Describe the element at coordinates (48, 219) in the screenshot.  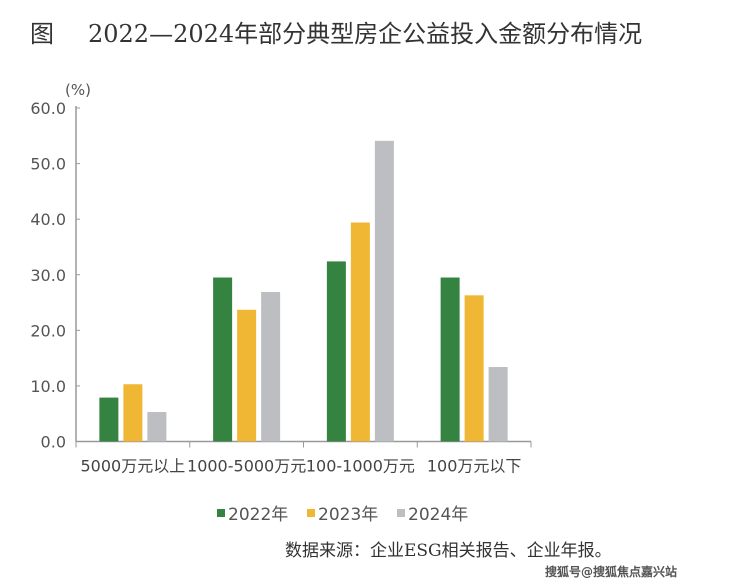
I see `y-tick-label: 40.0` at that location.